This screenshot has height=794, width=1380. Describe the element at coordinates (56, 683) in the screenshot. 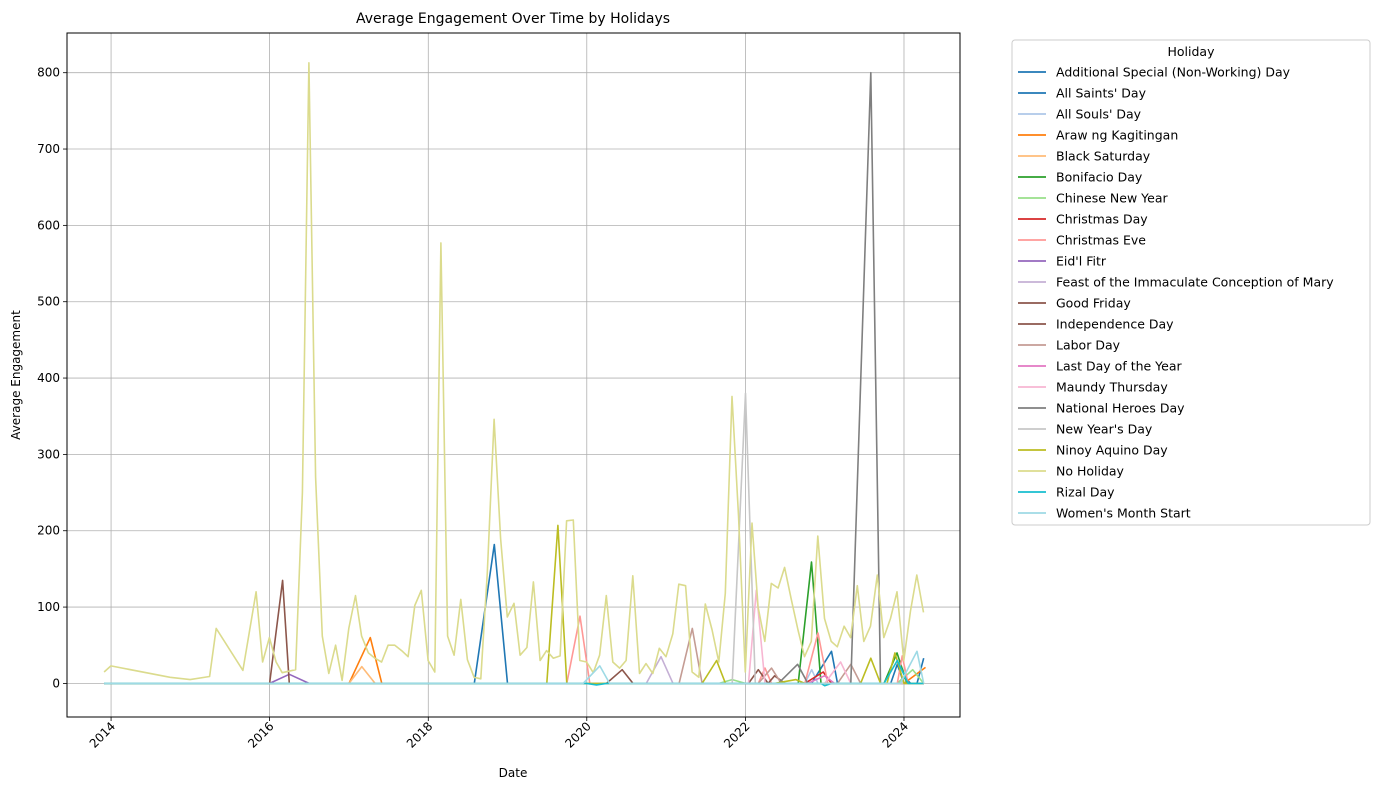

I see `y-tick-label: 0` at that location.